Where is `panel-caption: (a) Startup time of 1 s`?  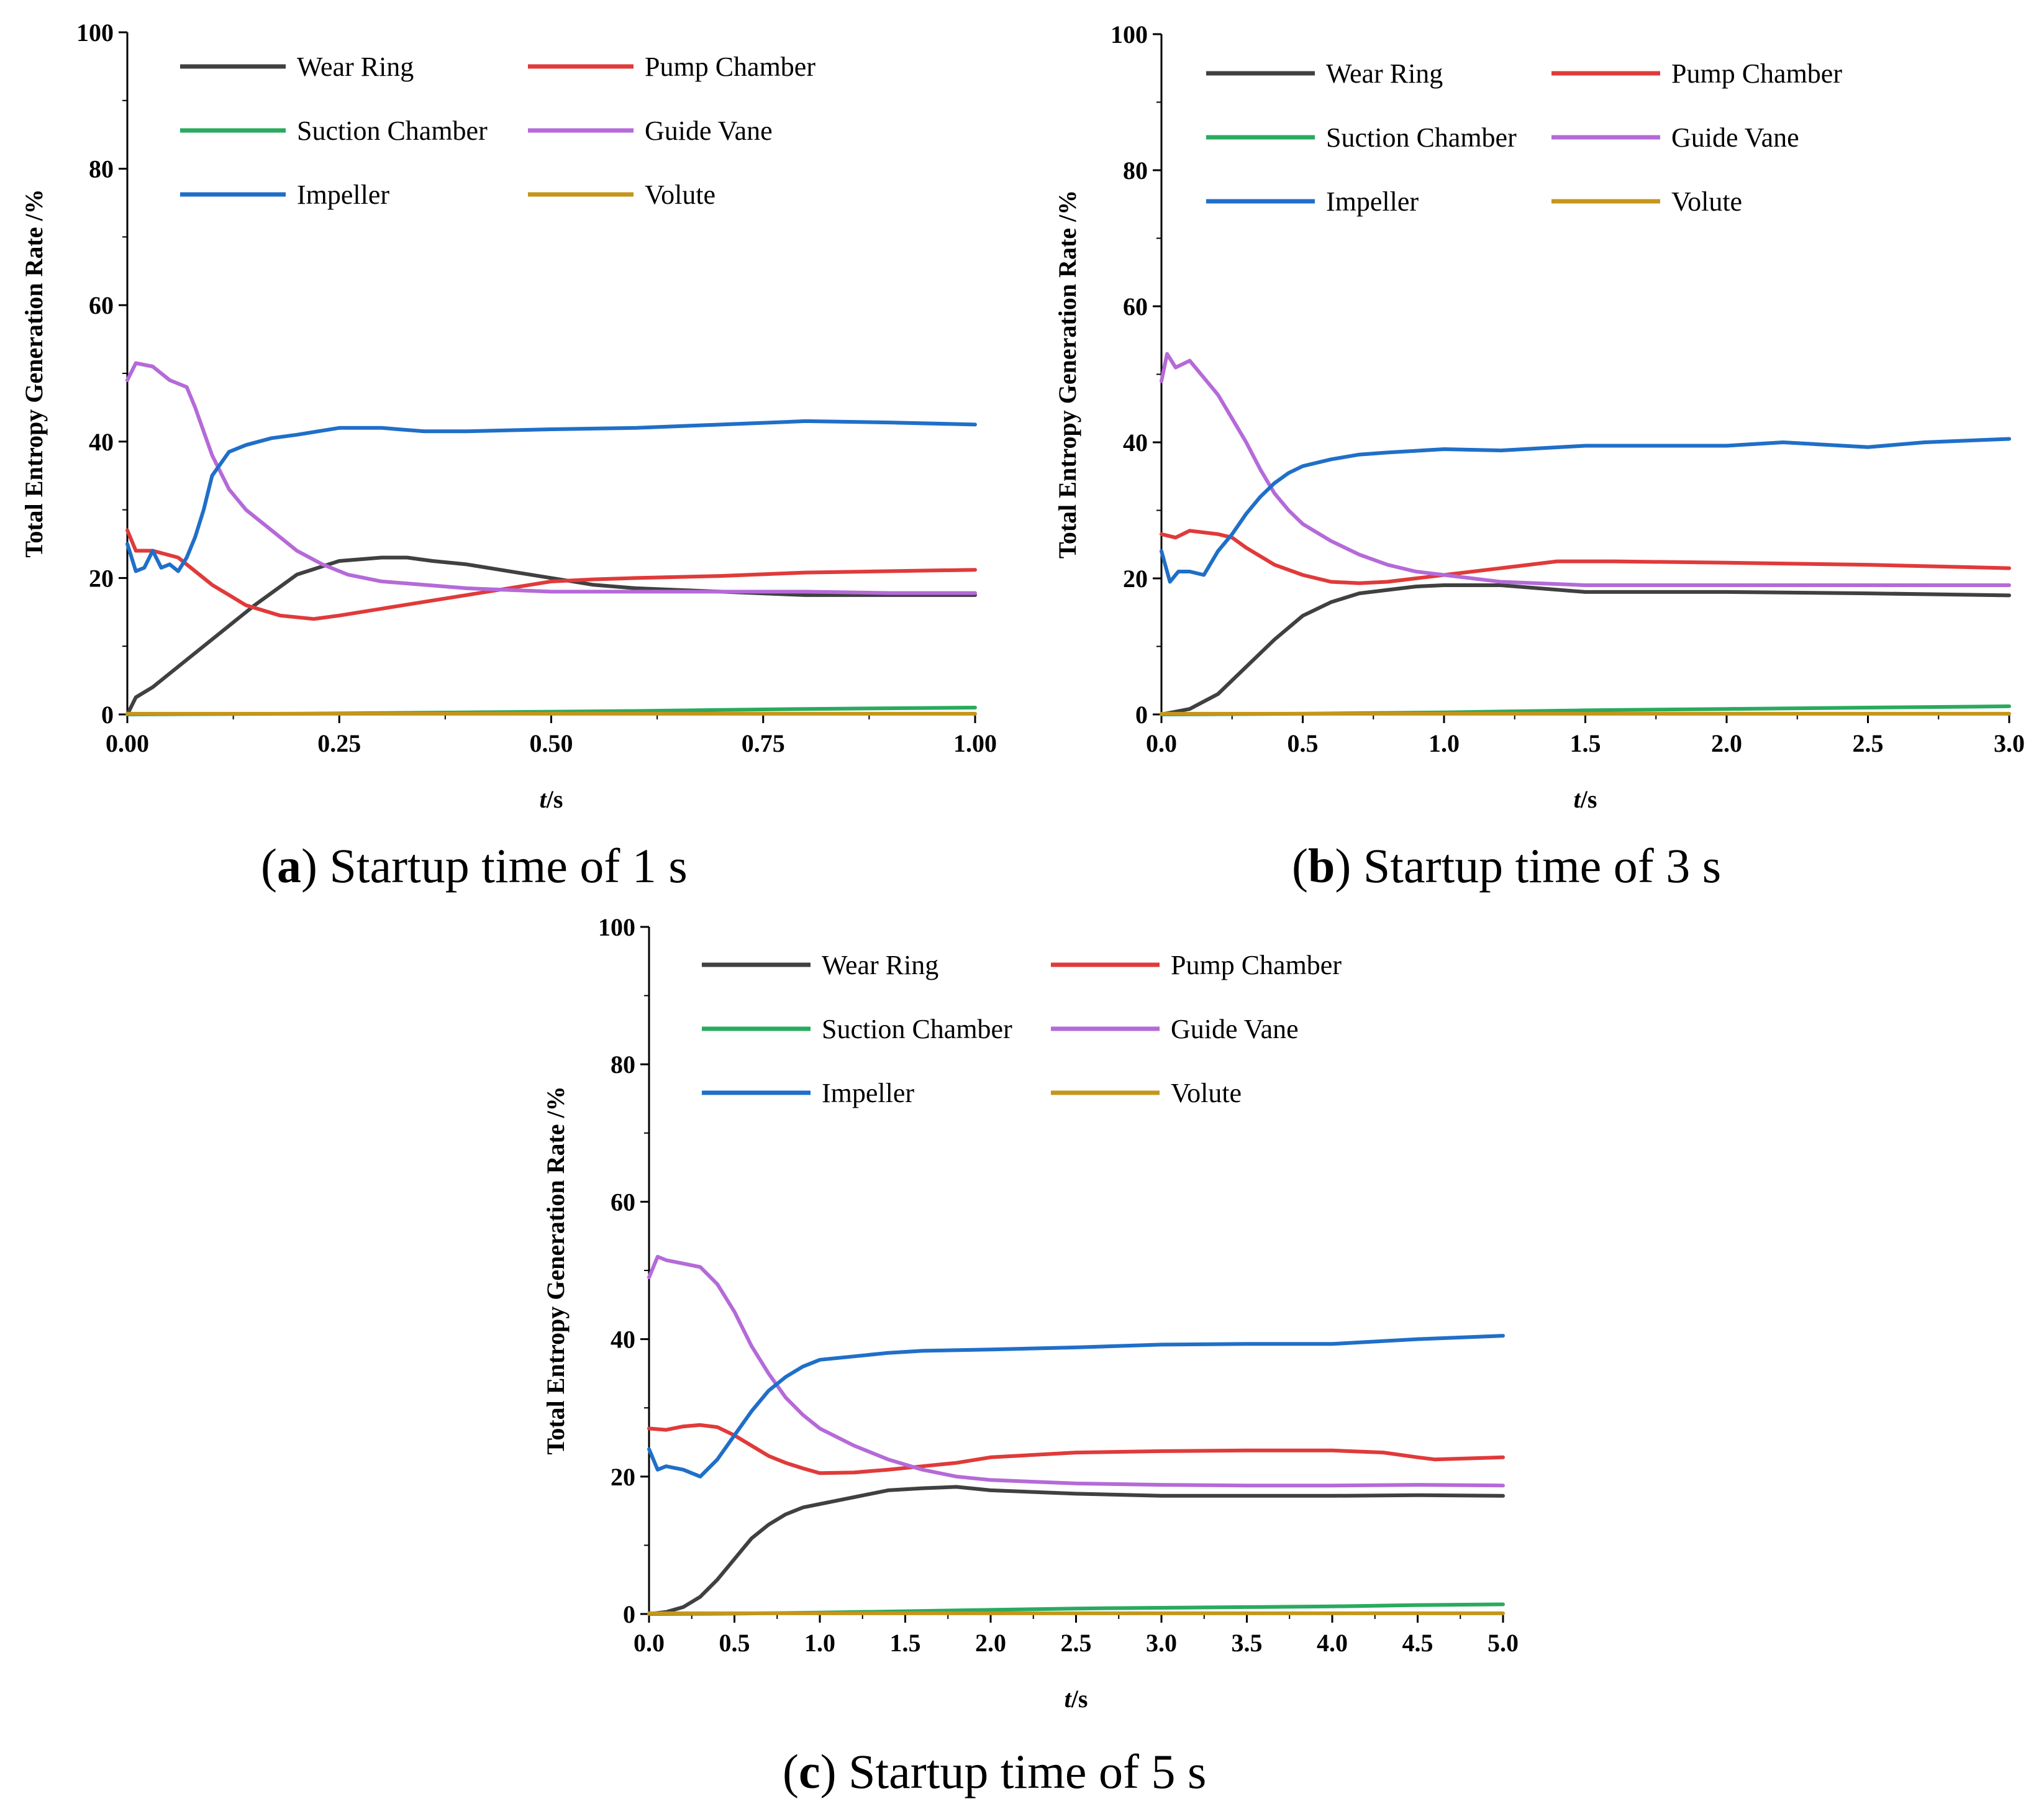 panel-caption: (a) Startup time of 1 s is located at coordinates (474, 866).